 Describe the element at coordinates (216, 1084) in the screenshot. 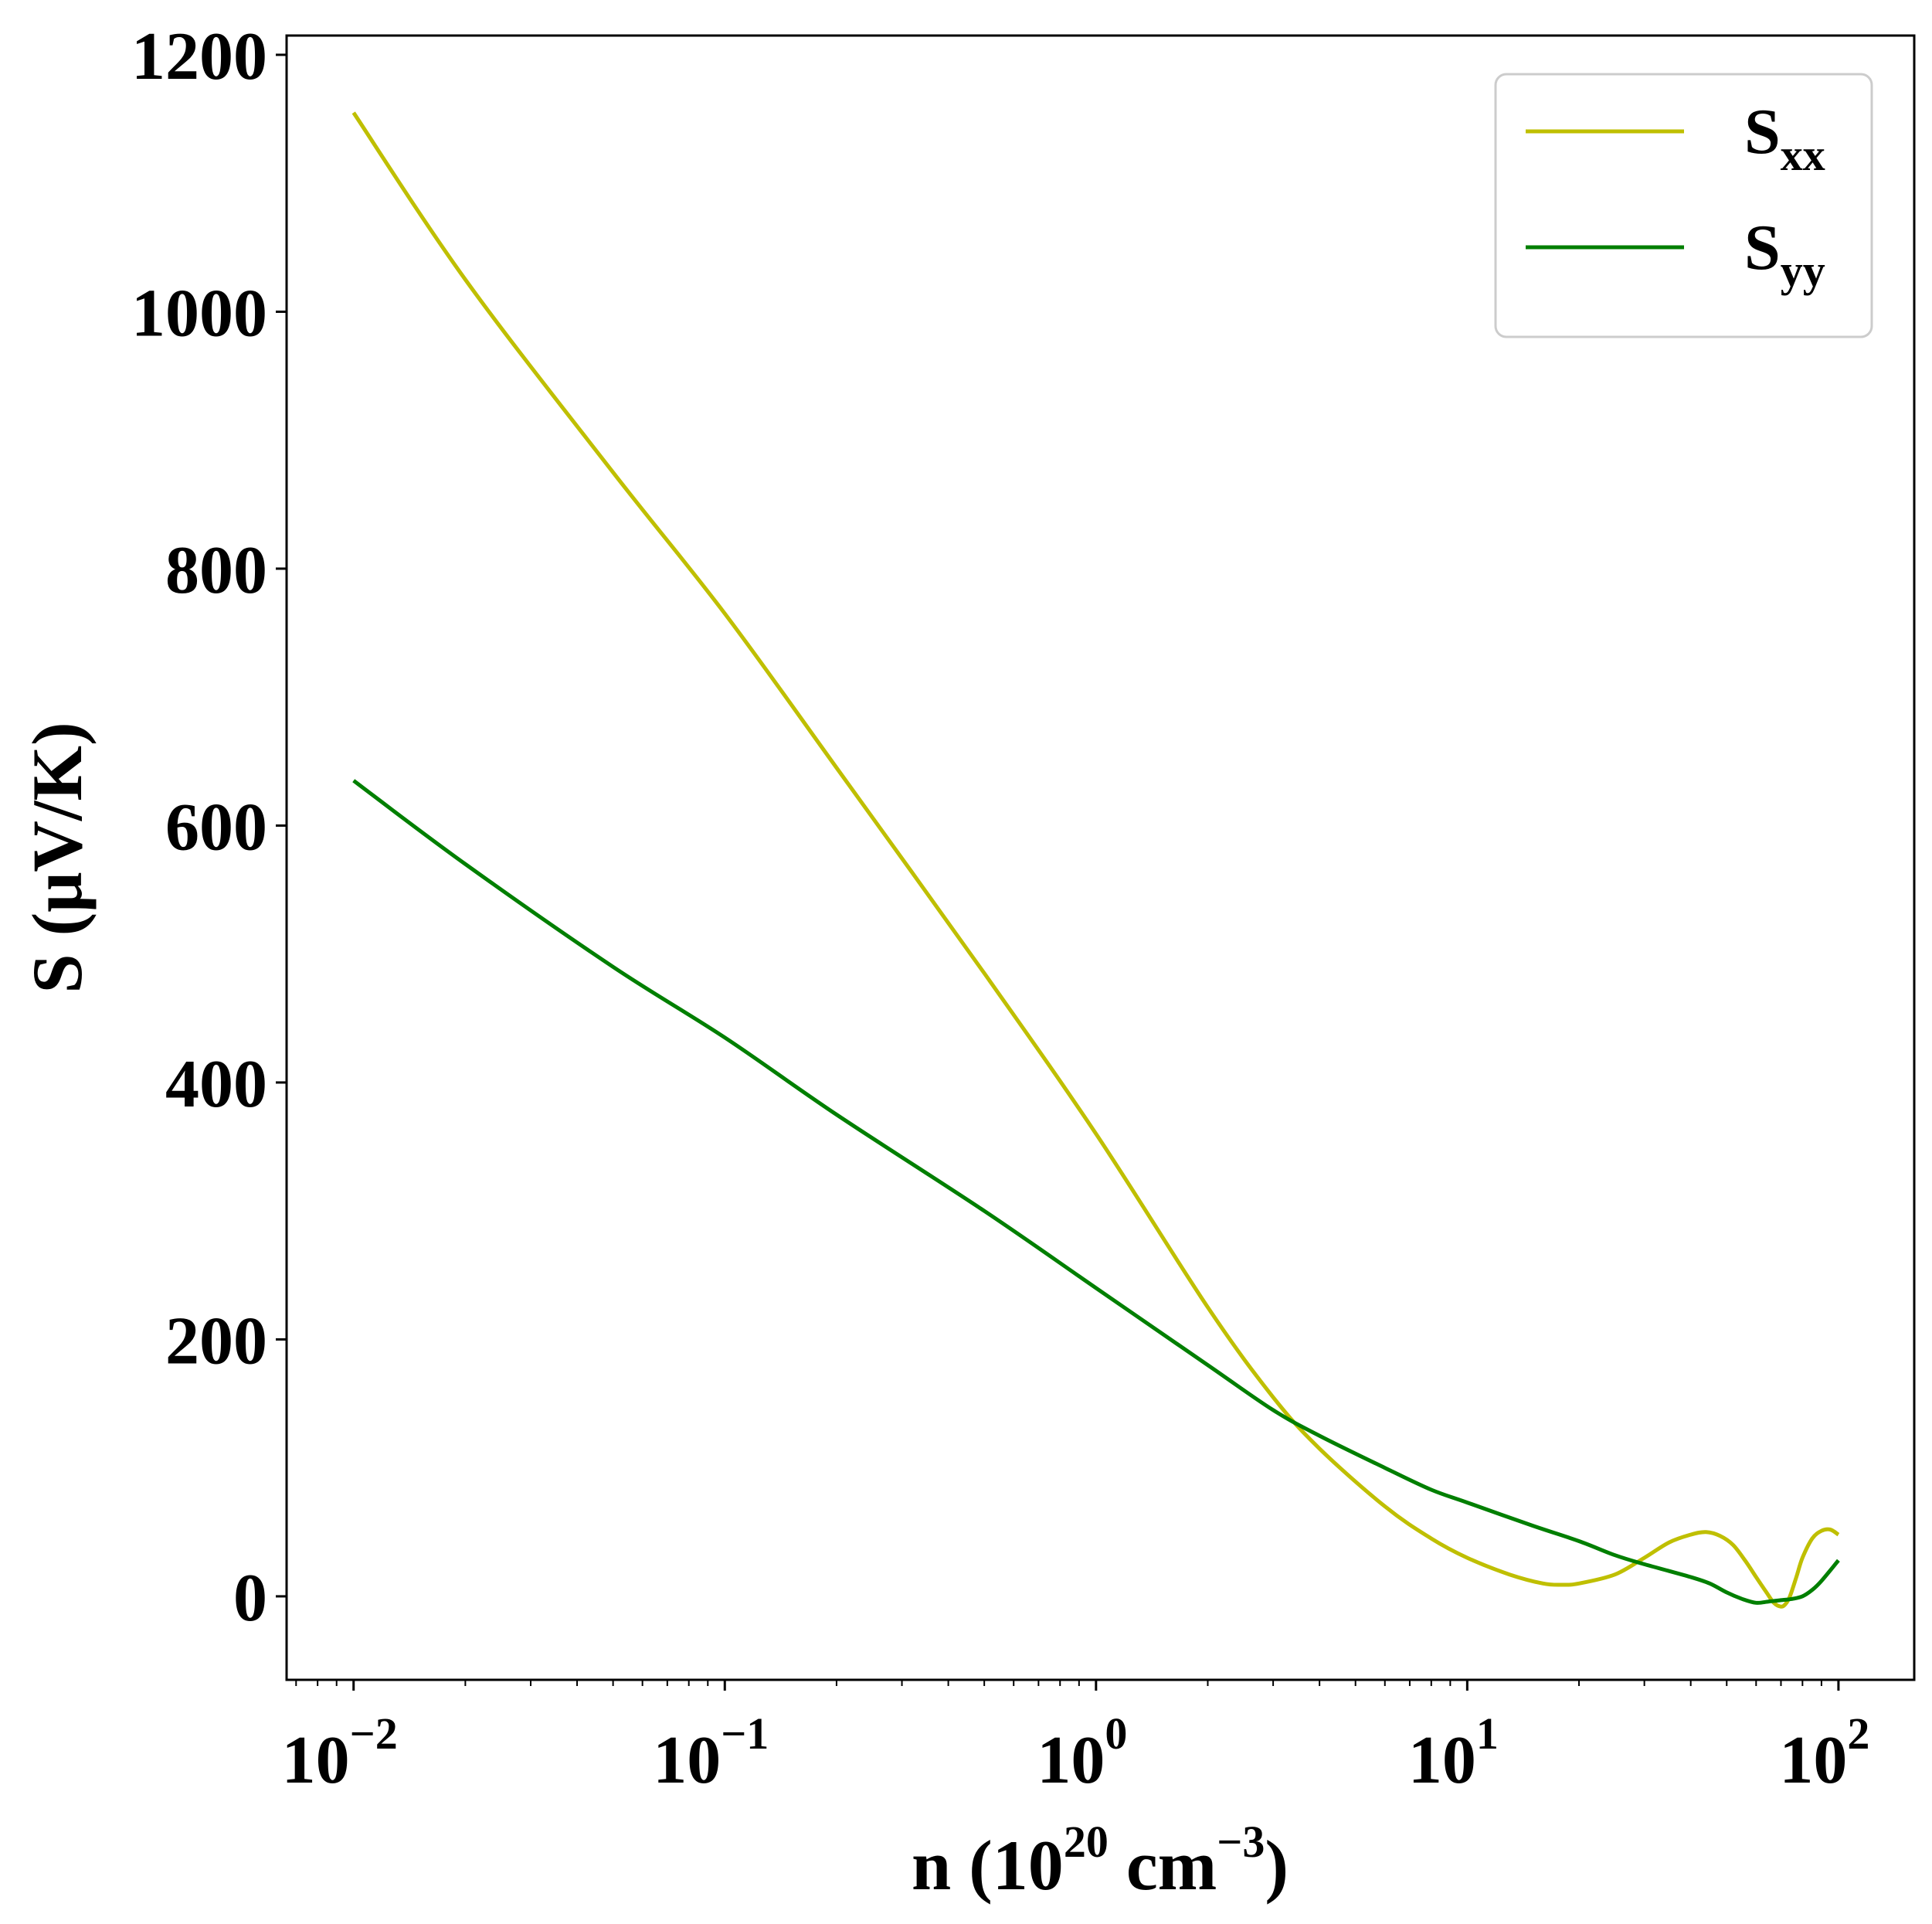

I see `y-tick-label: 400` at that location.